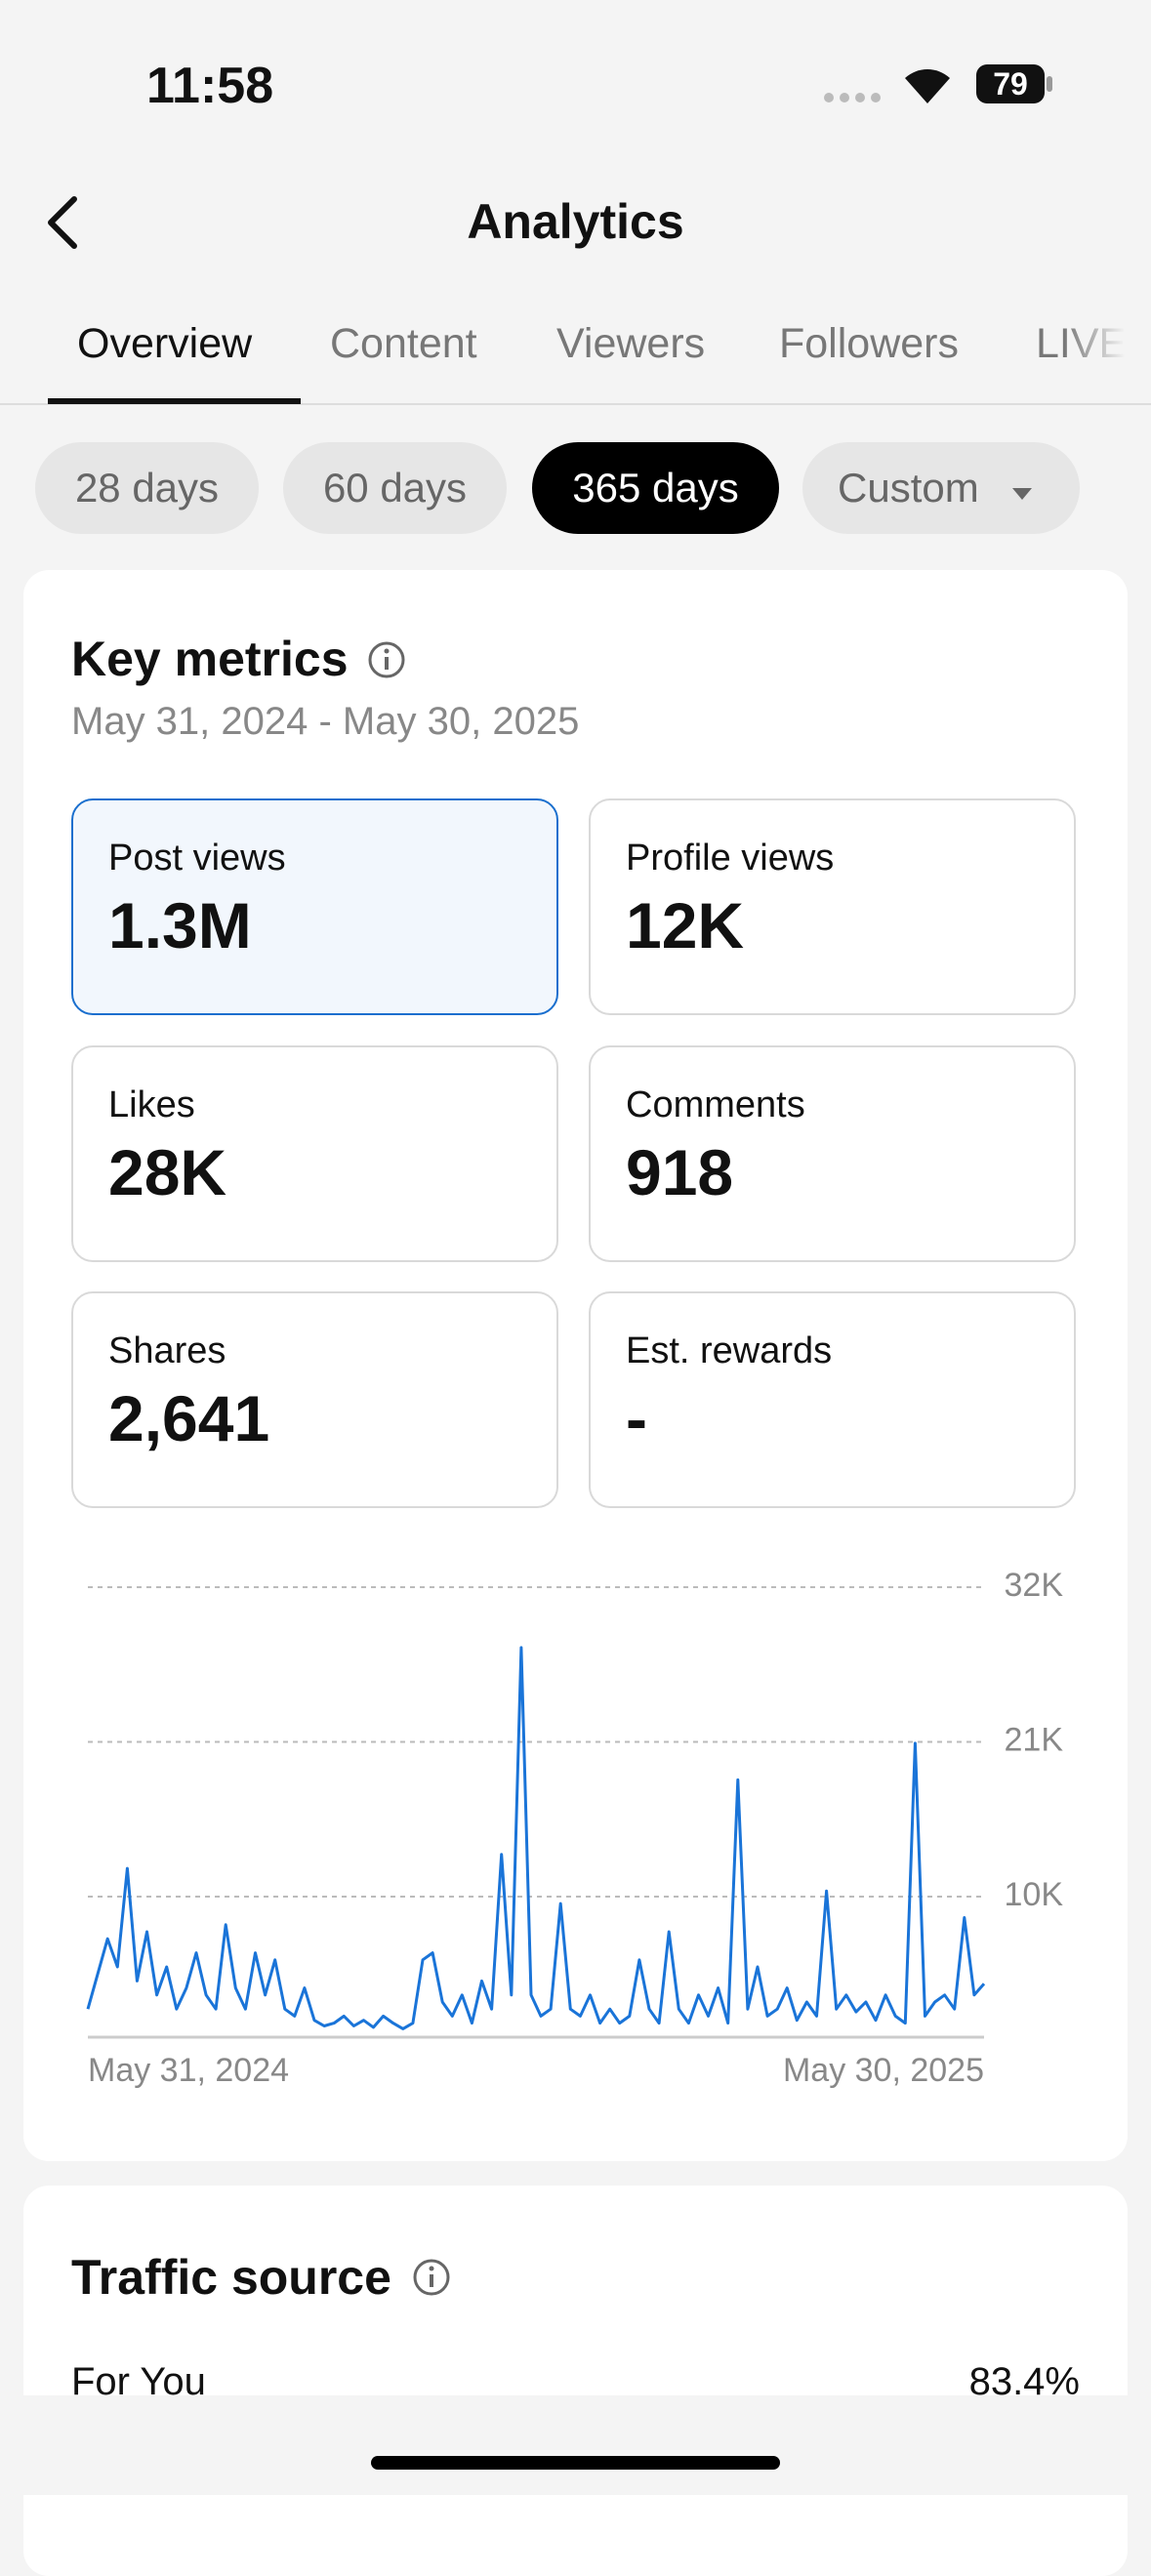 The image size is (1151, 2576). What do you see at coordinates (180, 925) in the screenshot?
I see `metric-value: 1.3M` at bounding box center [180, 925].